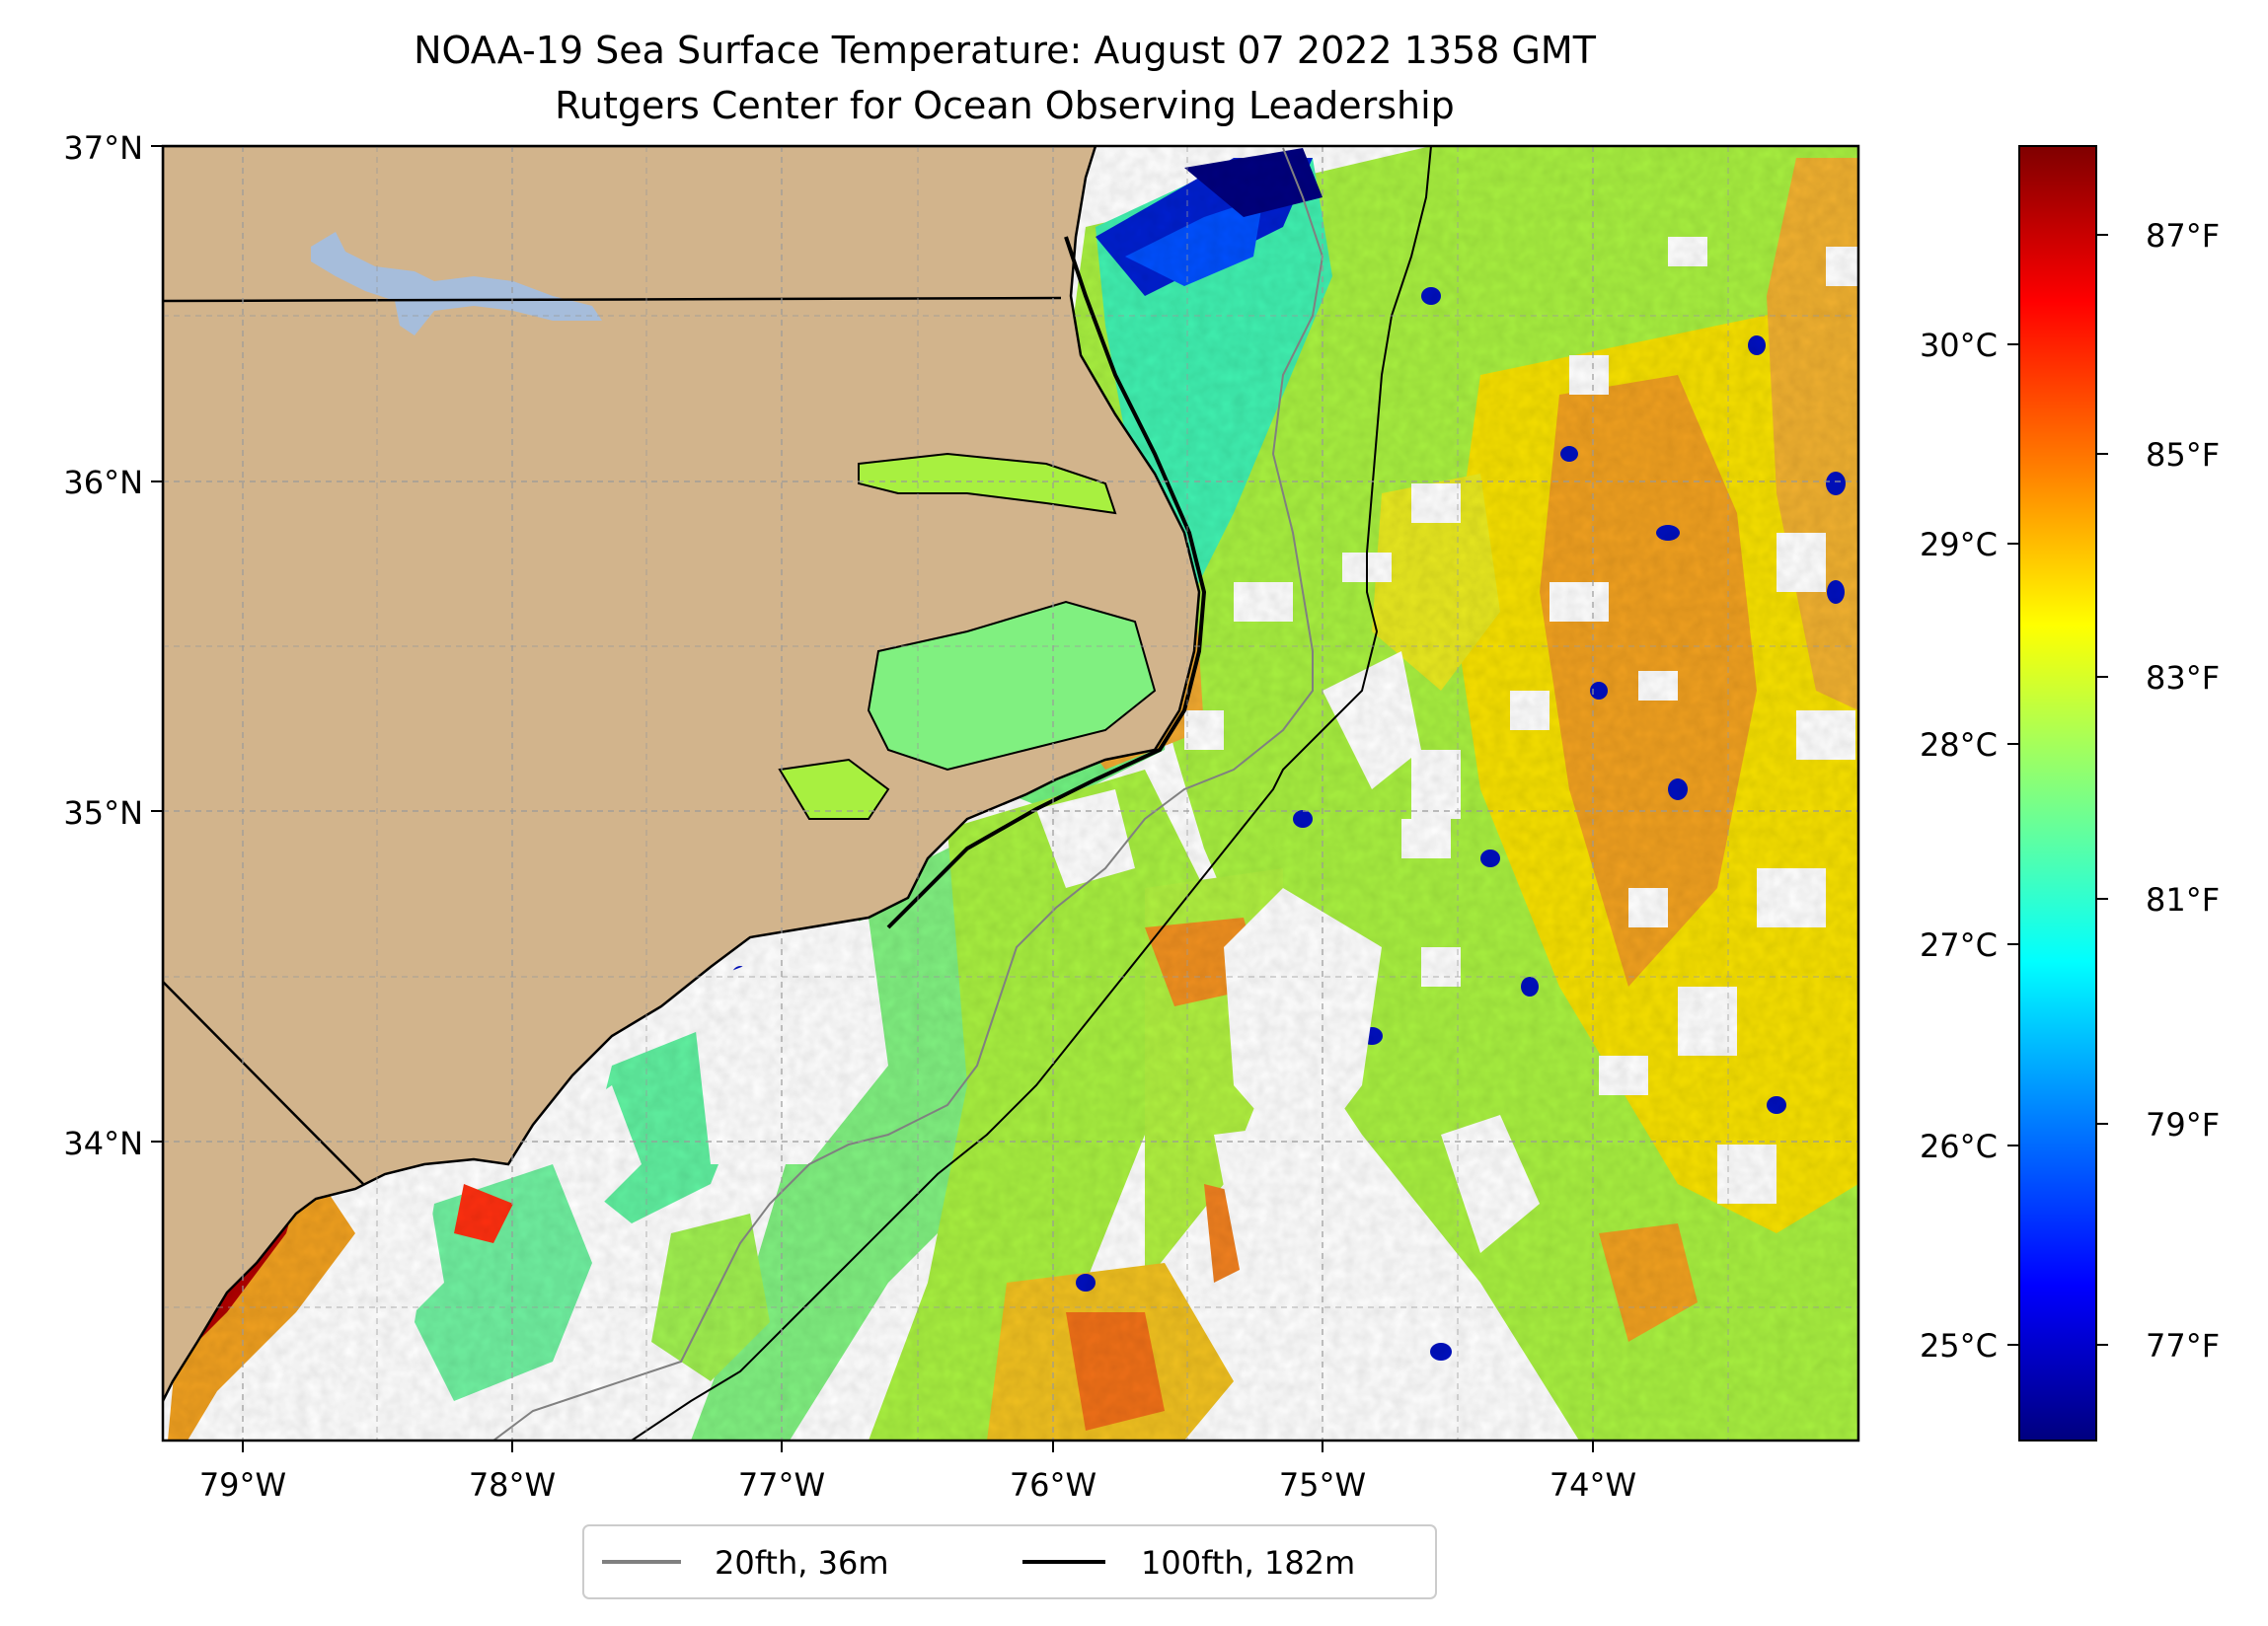  I want to click on colorbar-gradient, so click(2057, 793).